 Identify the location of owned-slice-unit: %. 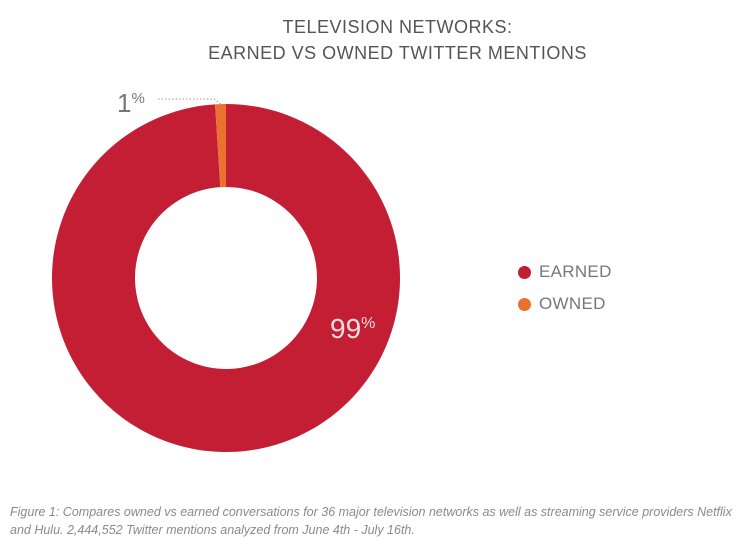
(137, 98).